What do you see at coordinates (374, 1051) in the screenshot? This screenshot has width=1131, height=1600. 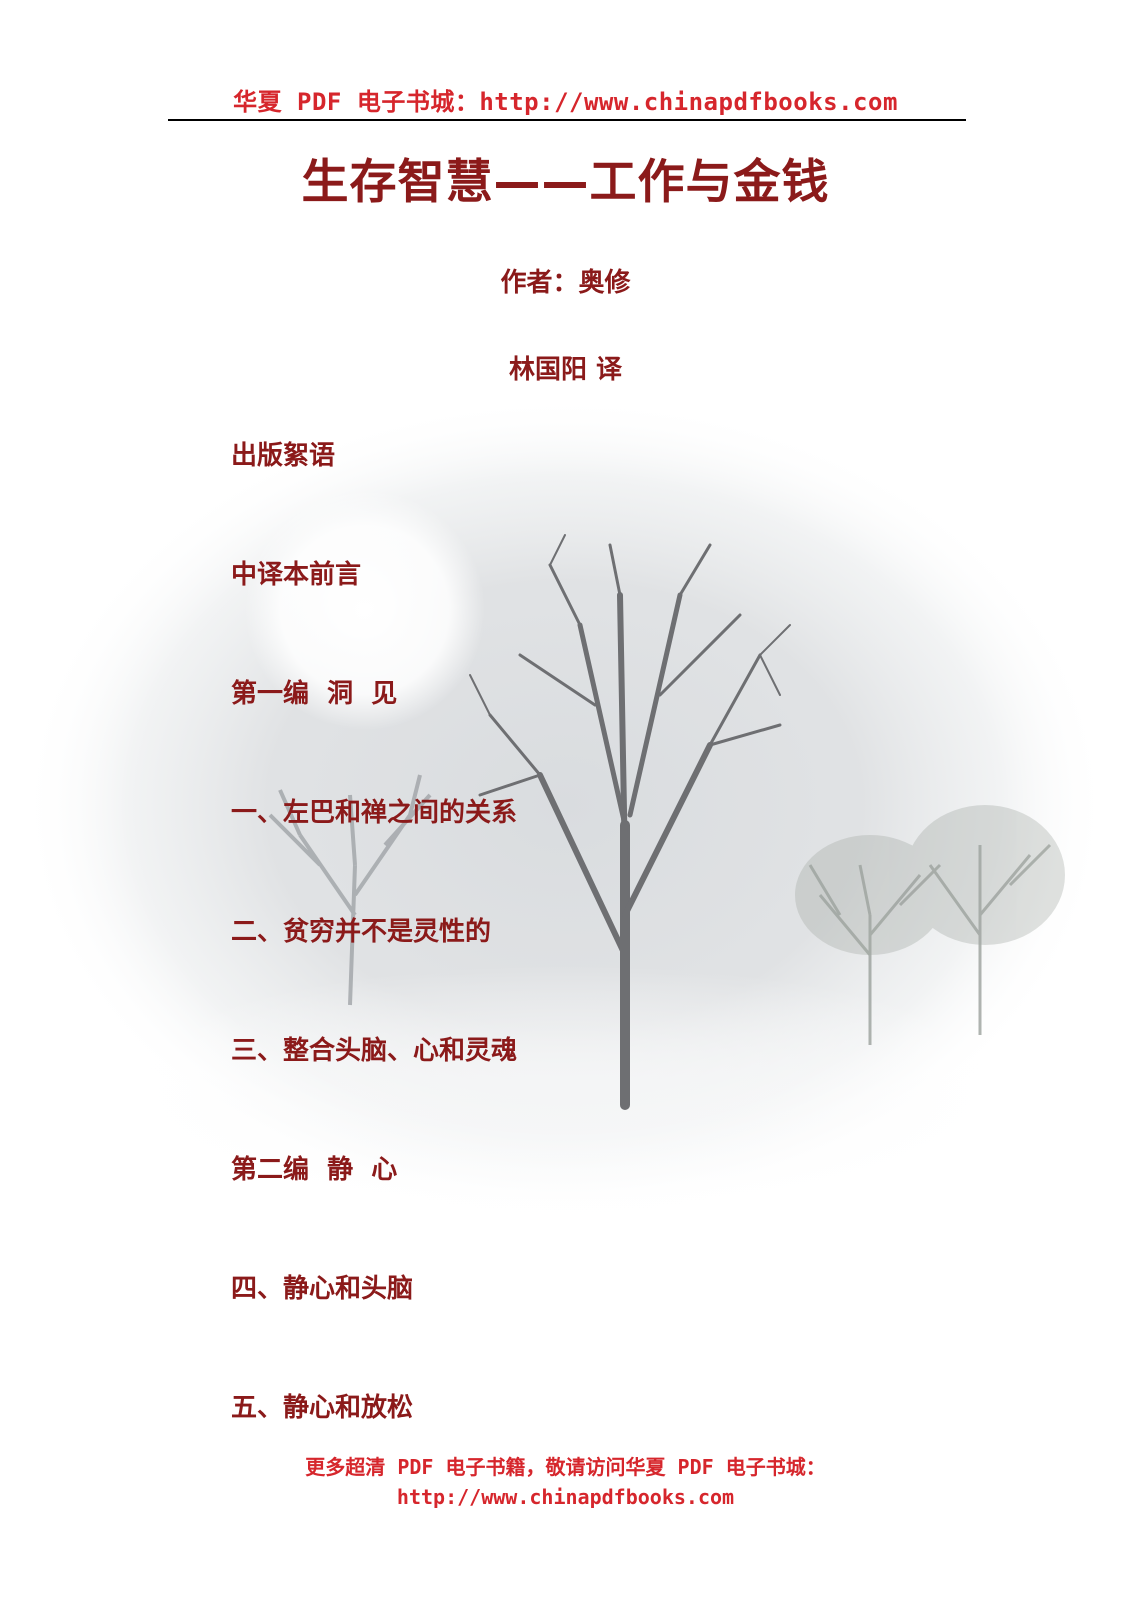 I see `toc-item: 三、整合头脑、心和灵魂` at bounding box center [374, 1051].